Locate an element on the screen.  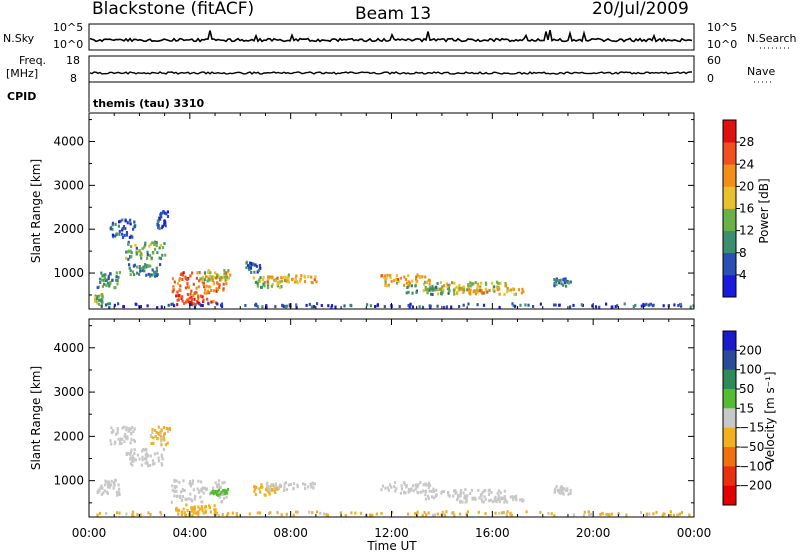
x-axis-label: Time UT is located at coordinates (391, 546).